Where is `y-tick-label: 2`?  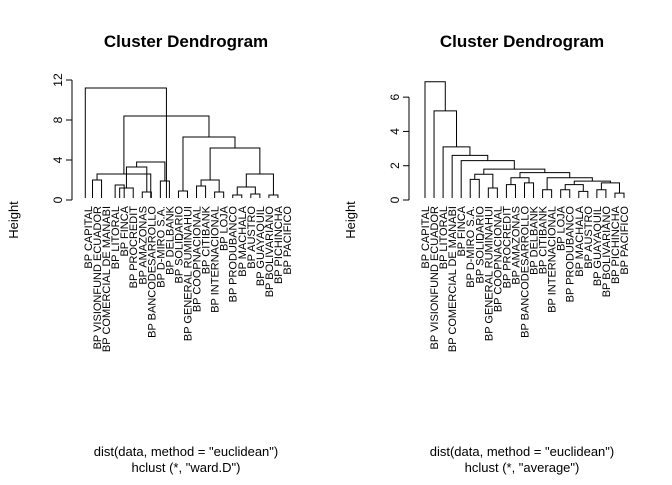 y-tick-label: 2 is located at coordinates (395, 165).